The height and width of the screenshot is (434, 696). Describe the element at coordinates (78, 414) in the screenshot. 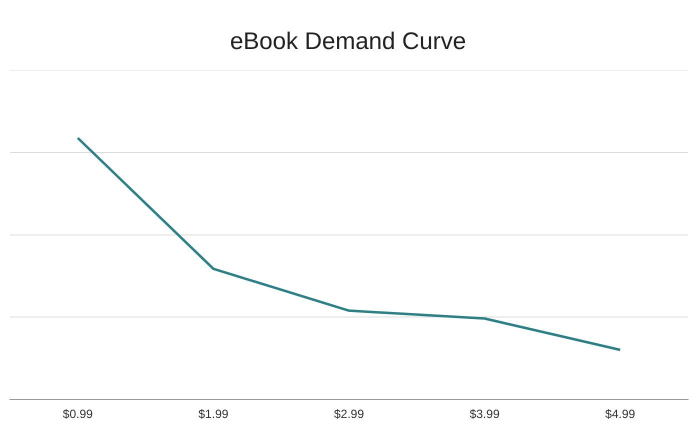

I see `x-tick-label: $0.99` at that location.